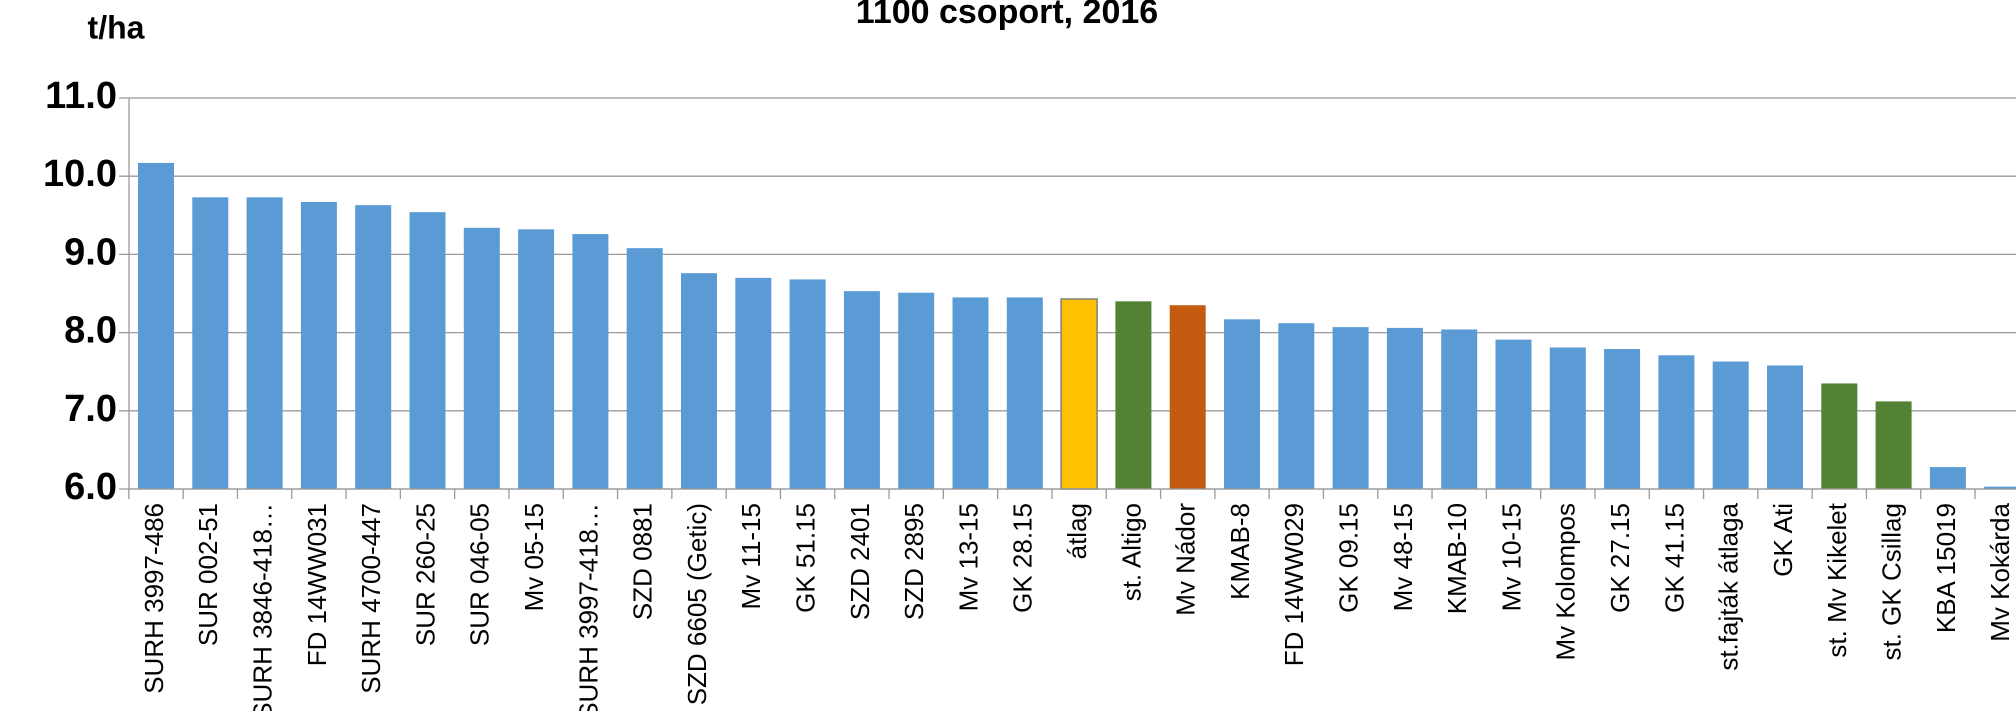 The image size is (2016, 711). Describe the element at coordinates (1566, 582) in the screenshot. I see `x-tick-label: Mv Kolompos` at that location.